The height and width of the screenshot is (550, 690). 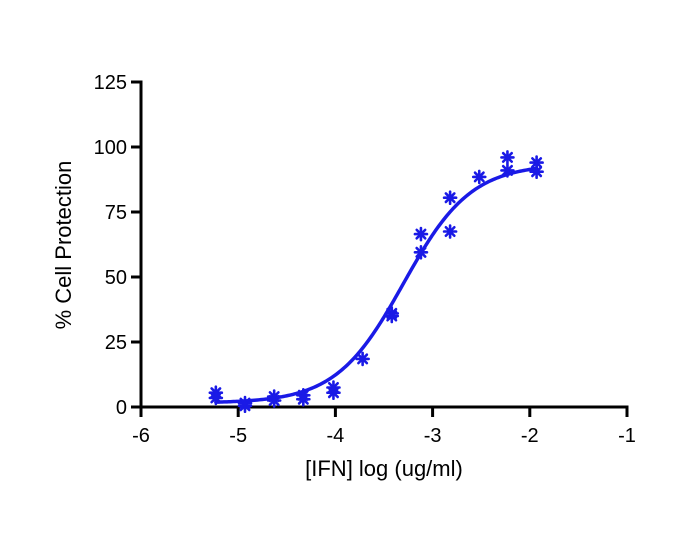 I want to click on x-tick-label: -1, so click(x=627, y=436).